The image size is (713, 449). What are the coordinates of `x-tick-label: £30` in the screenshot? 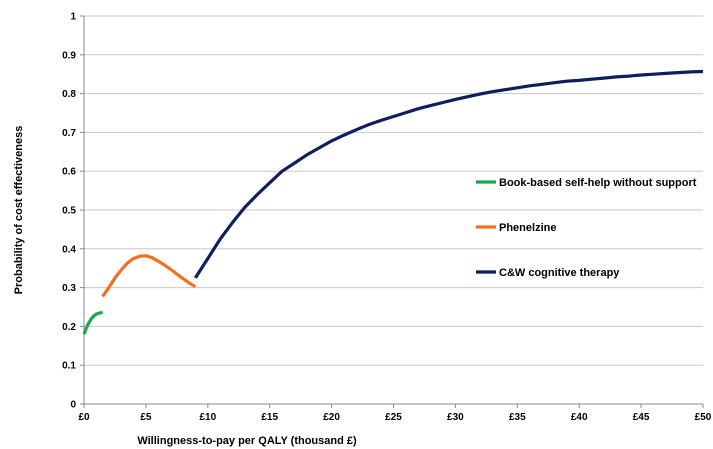 It's located at (455, 417).